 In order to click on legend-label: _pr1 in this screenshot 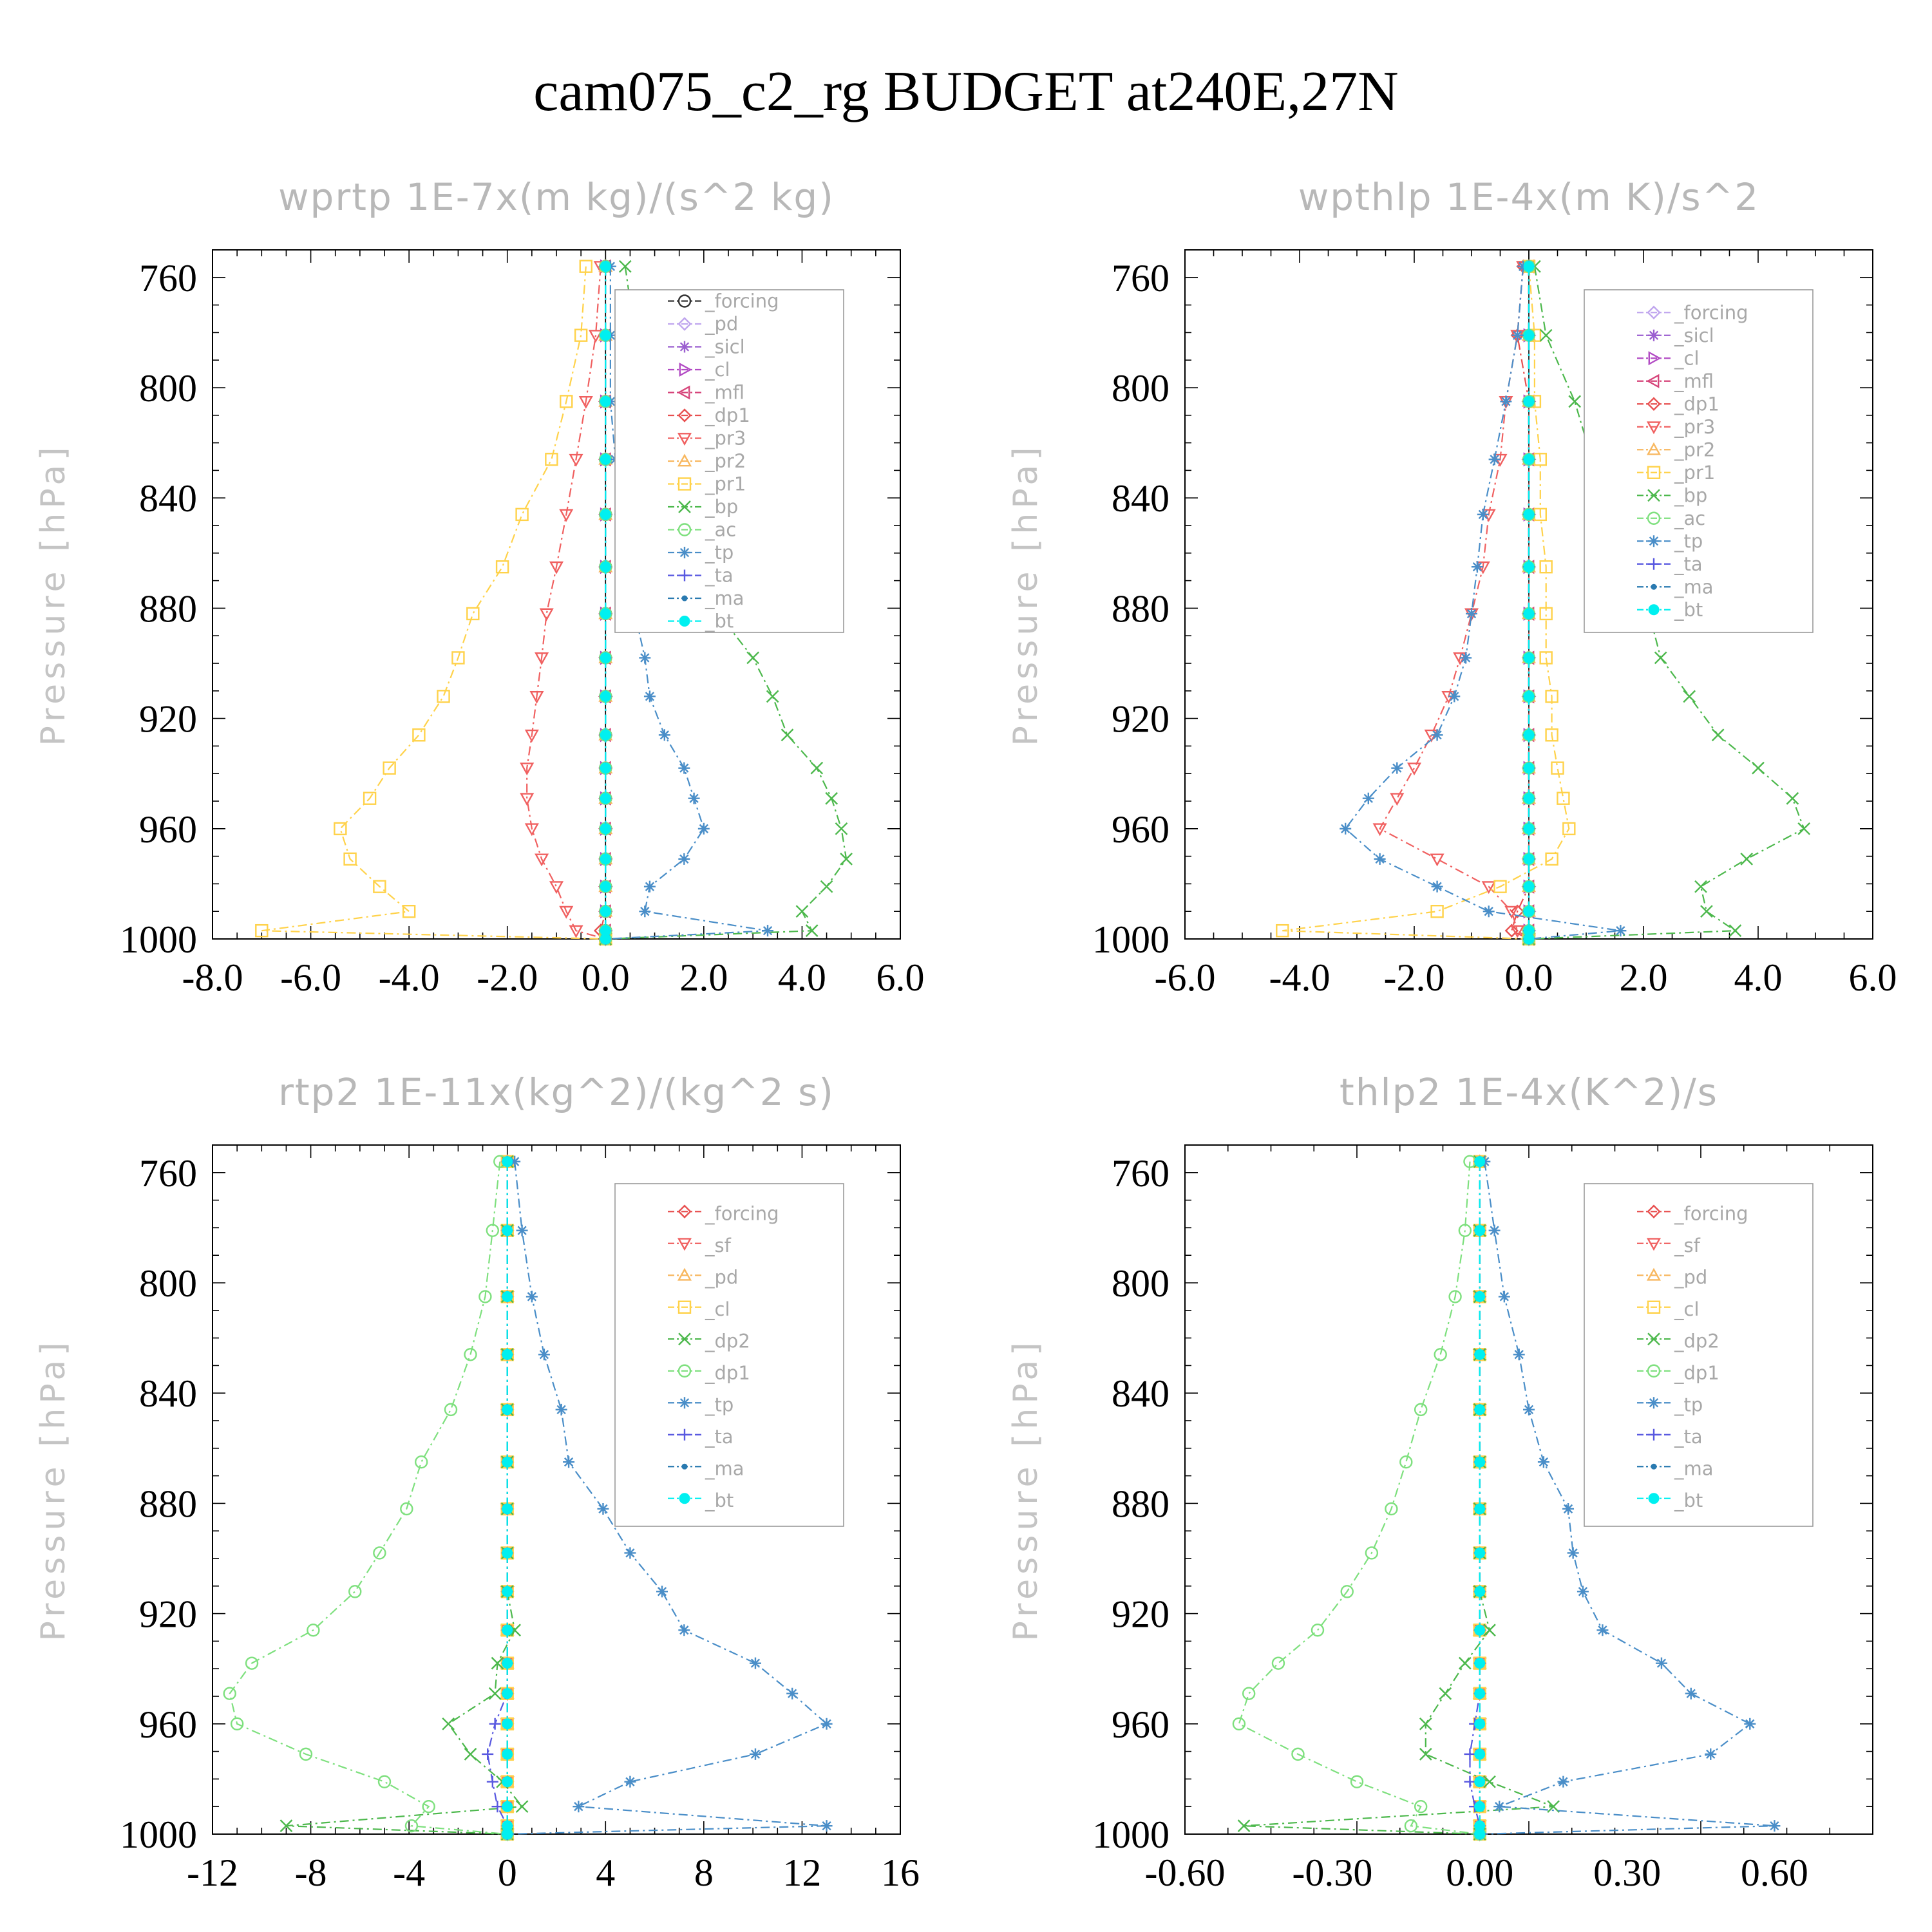, I will do `click(725, 484)`.